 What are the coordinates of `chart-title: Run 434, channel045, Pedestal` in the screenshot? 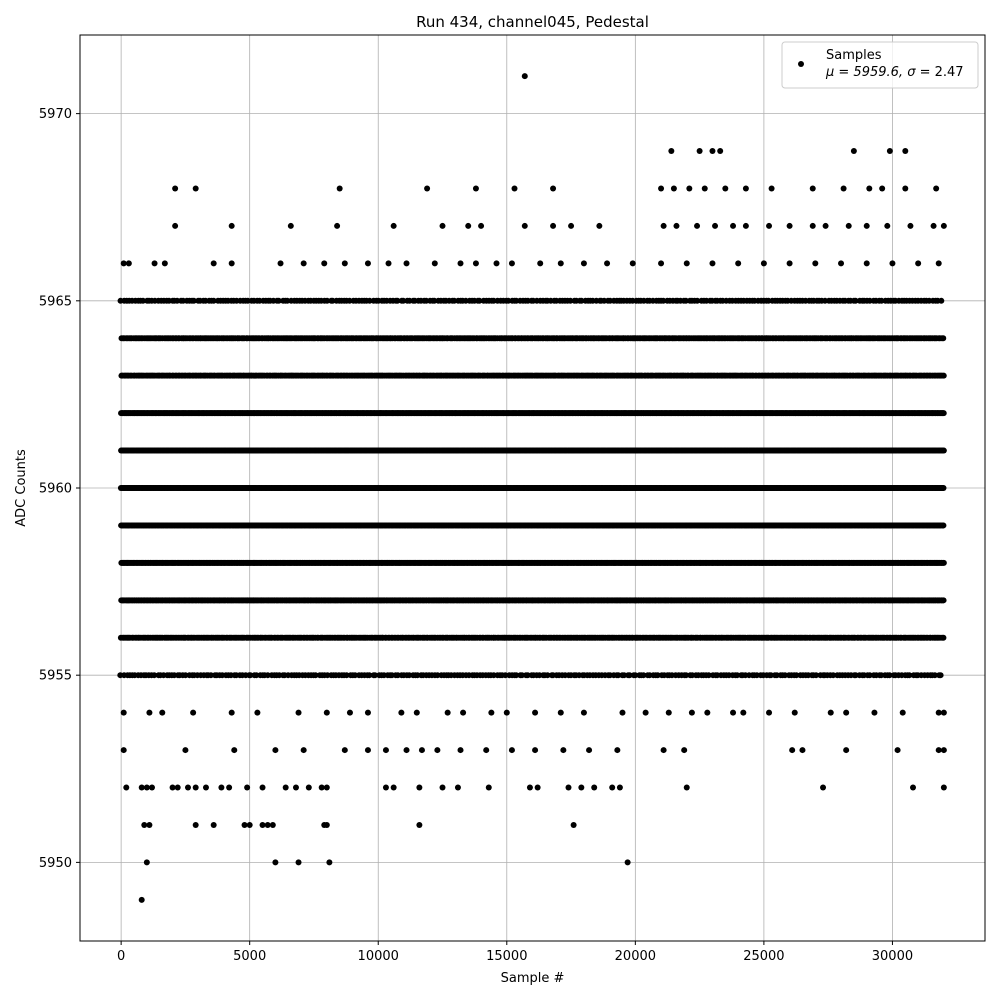 It's located at (532, 22).